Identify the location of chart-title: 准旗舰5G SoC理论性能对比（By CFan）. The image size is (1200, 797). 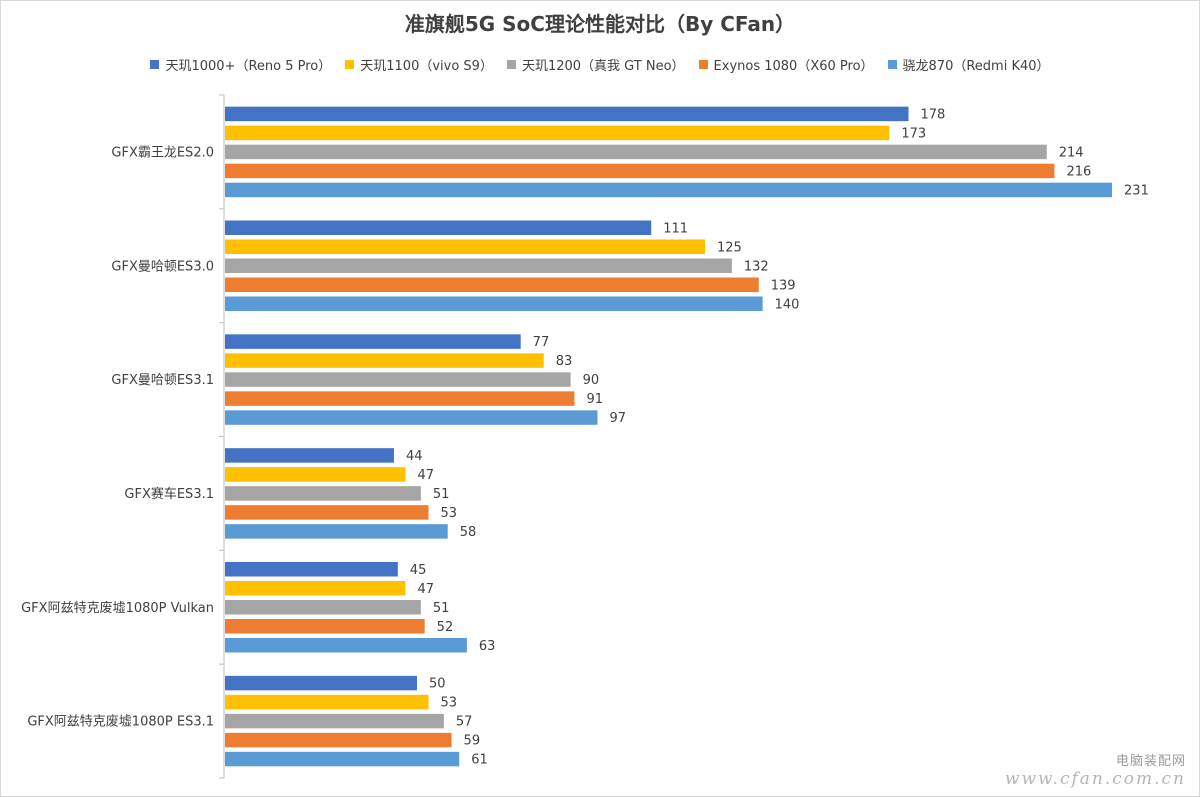
(600, 24).